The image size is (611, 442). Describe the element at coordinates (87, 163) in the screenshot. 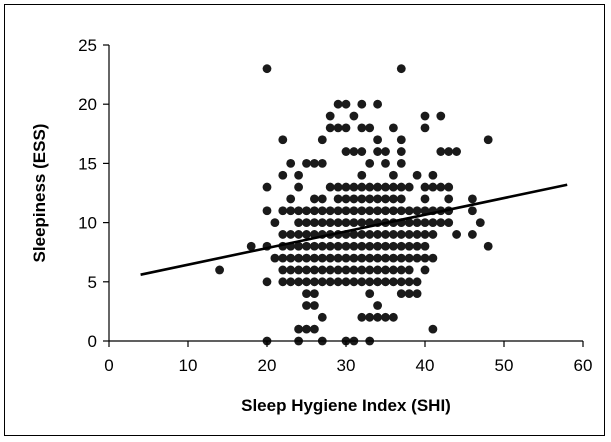

I see `y-tick-label: 15` at that location.